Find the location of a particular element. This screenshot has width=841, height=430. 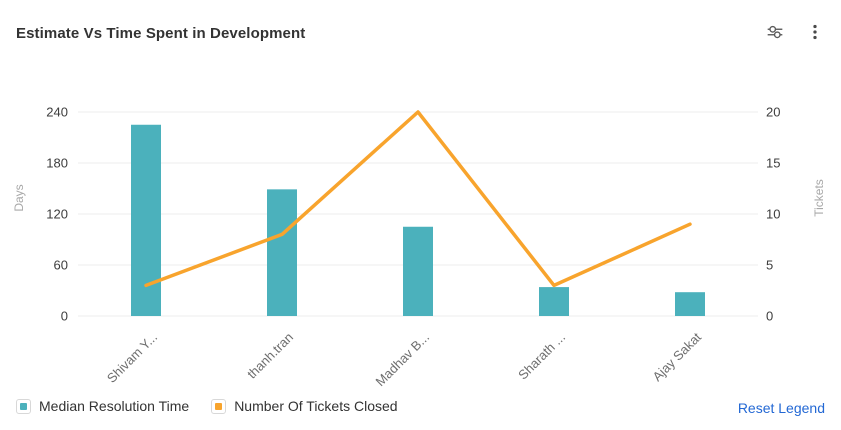

more-options-button is located at coordinates (815, 32).